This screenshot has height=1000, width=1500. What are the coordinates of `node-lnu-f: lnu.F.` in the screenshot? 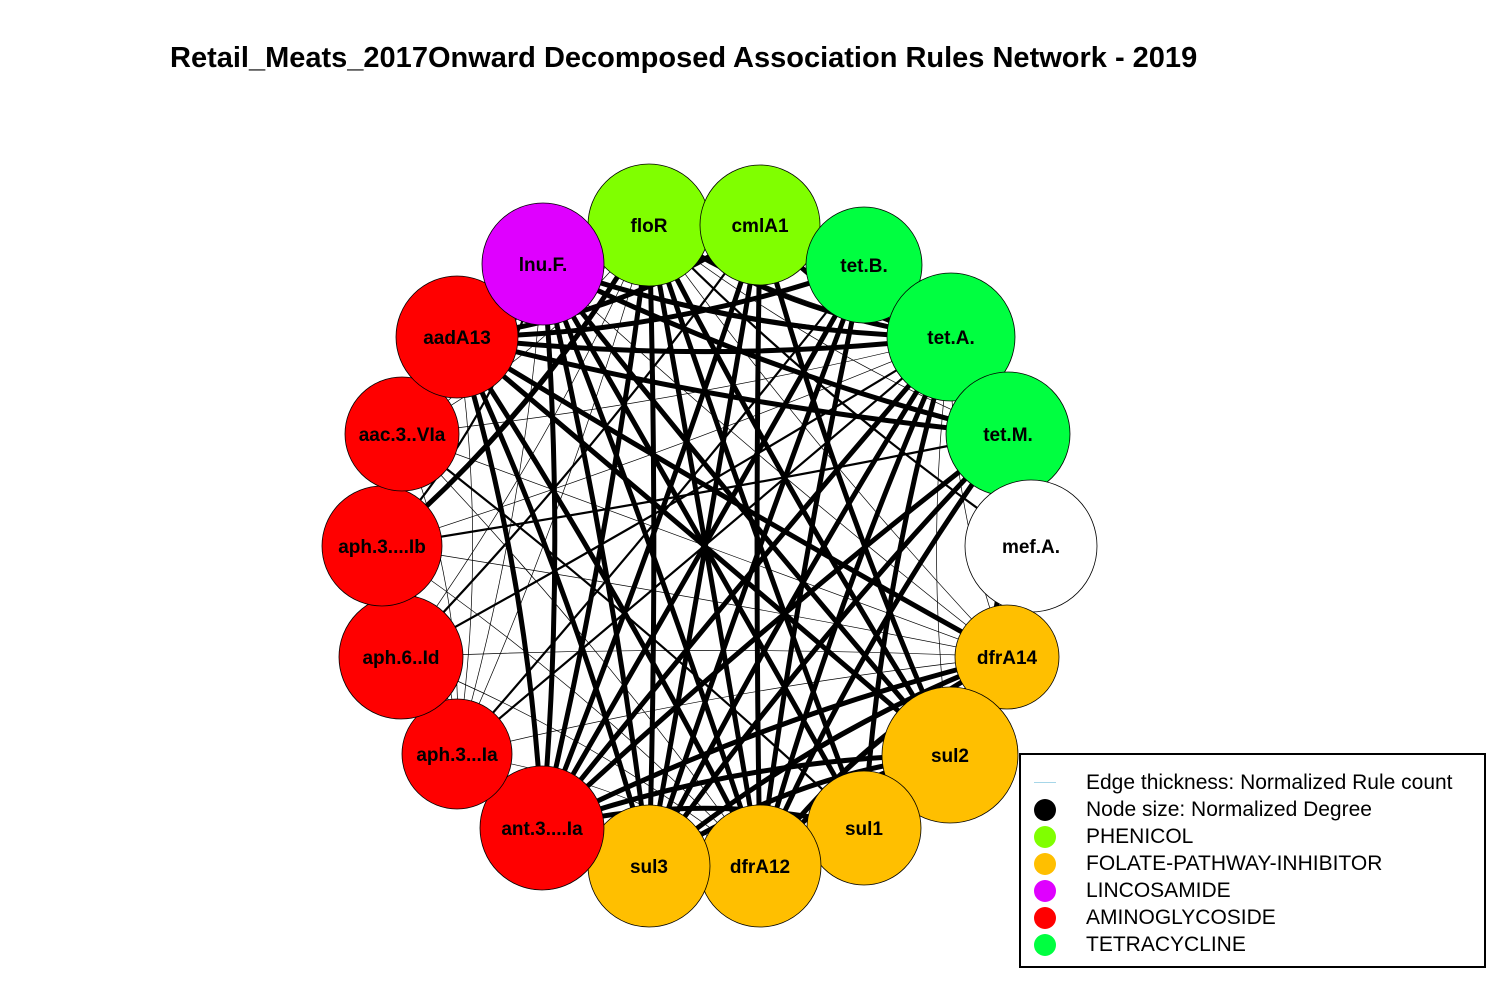 It's located at (543, 264).